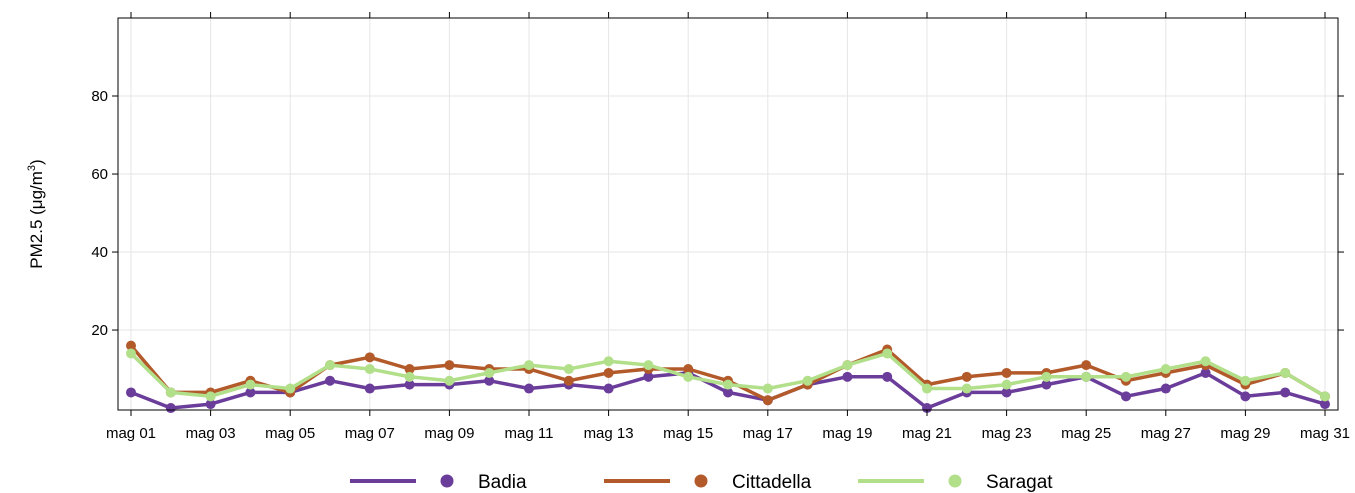 This screenshot has height=493, width=1355. Describe the element at coordinates (447, 481) in the screenshot. I see `legend-marker-badia` at that location.